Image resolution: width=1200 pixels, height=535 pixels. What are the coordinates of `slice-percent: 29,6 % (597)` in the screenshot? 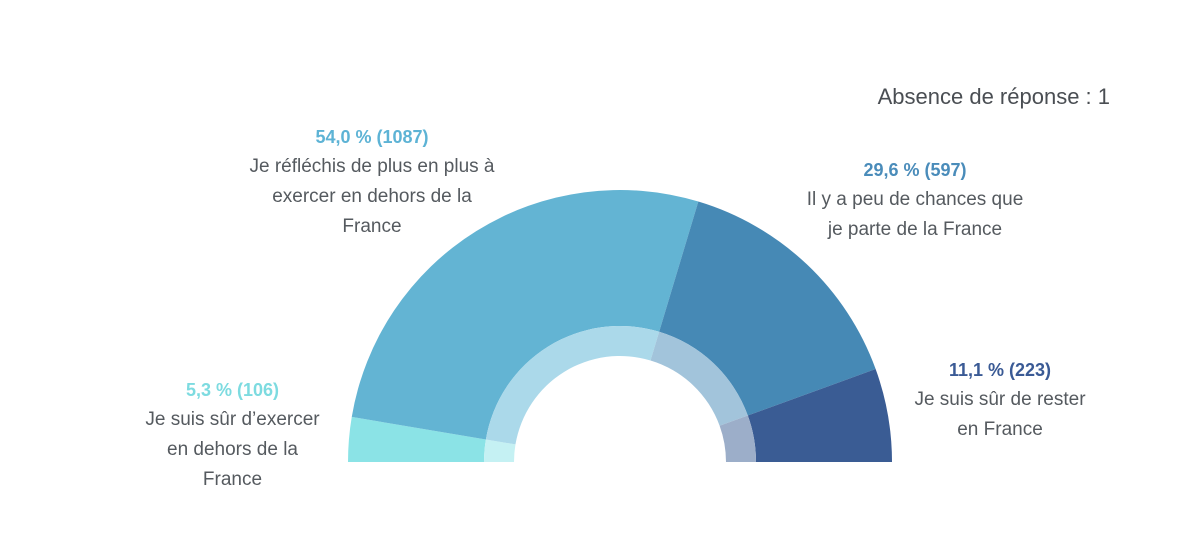 It's located at (915, 170).